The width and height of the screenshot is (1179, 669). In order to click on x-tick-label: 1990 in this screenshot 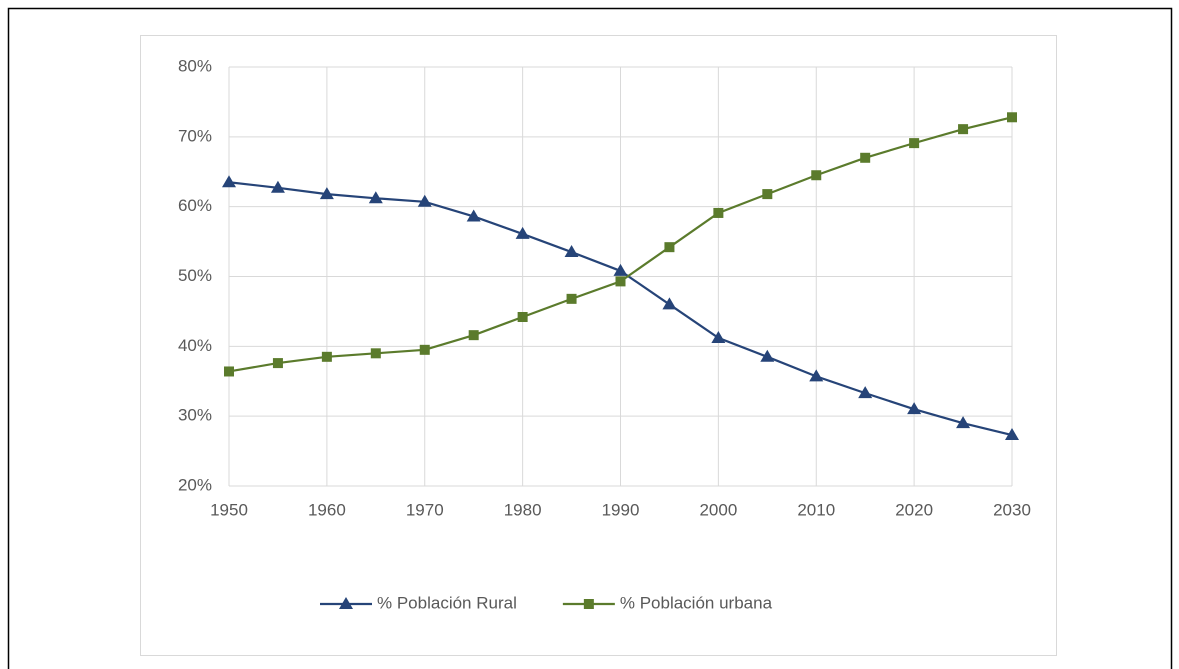, I will do `click(621, 509)`.